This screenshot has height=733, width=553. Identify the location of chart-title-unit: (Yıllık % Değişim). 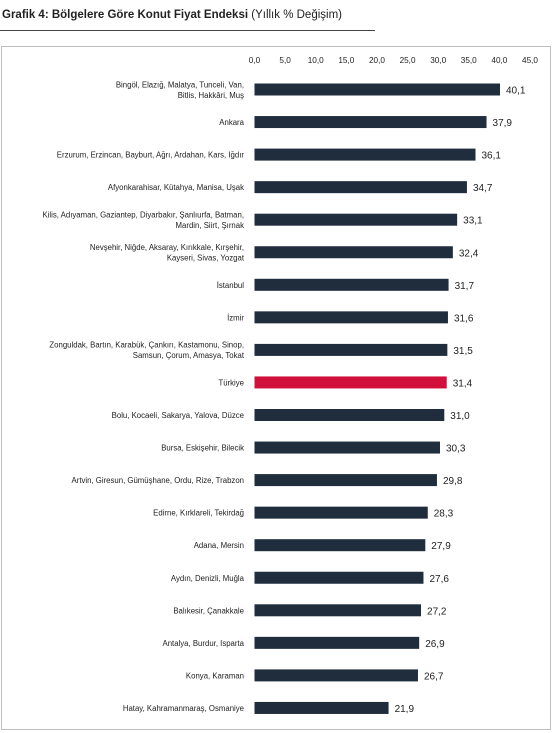
(296, 15).